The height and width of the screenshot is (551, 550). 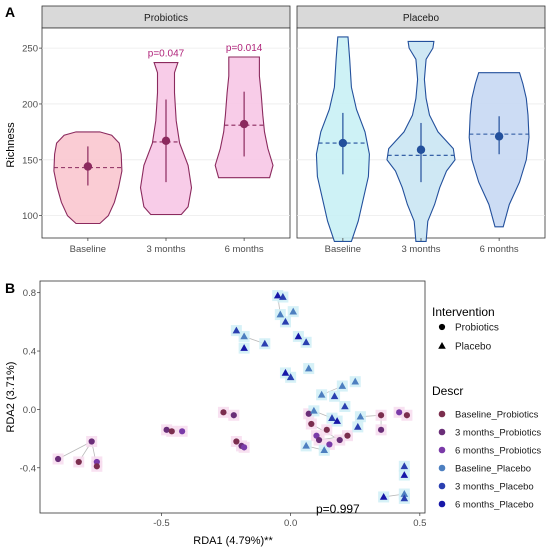 I want to click on facet-title-probiotics: Probiotics, so click(x=166, y=18).